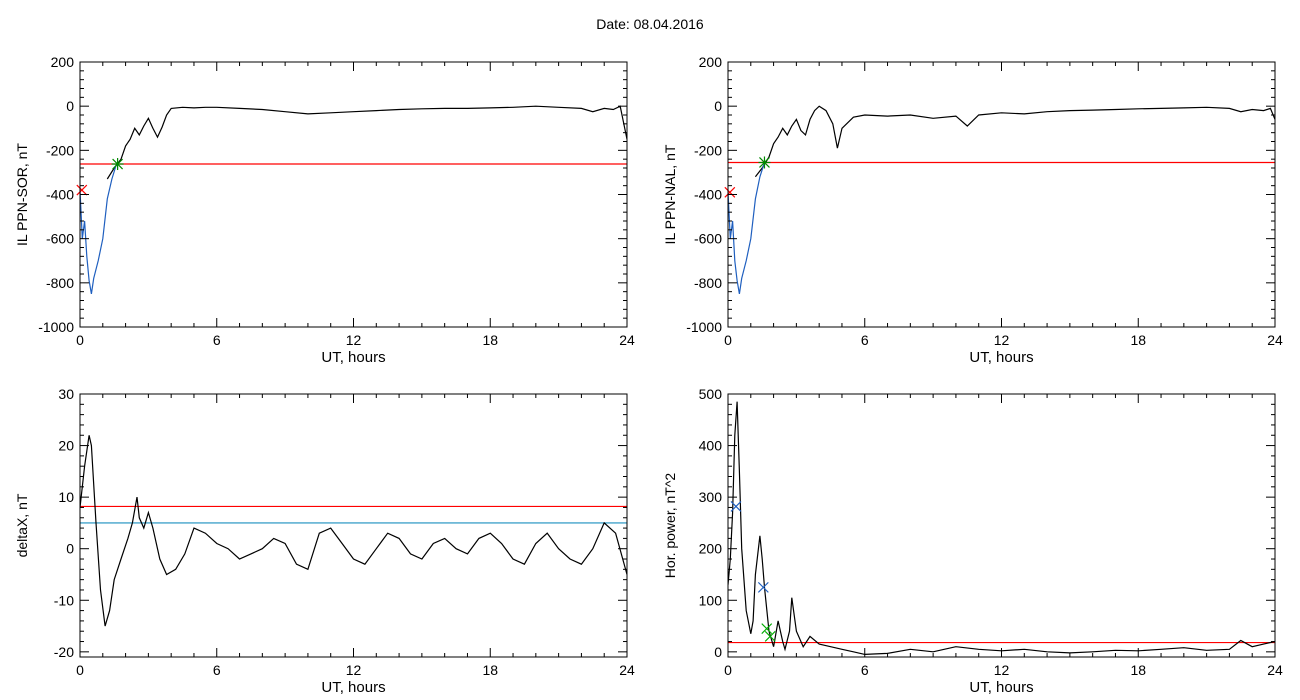  I want to click on y-axis-label: IL PPN-SOR, nT, so click(22, 194).